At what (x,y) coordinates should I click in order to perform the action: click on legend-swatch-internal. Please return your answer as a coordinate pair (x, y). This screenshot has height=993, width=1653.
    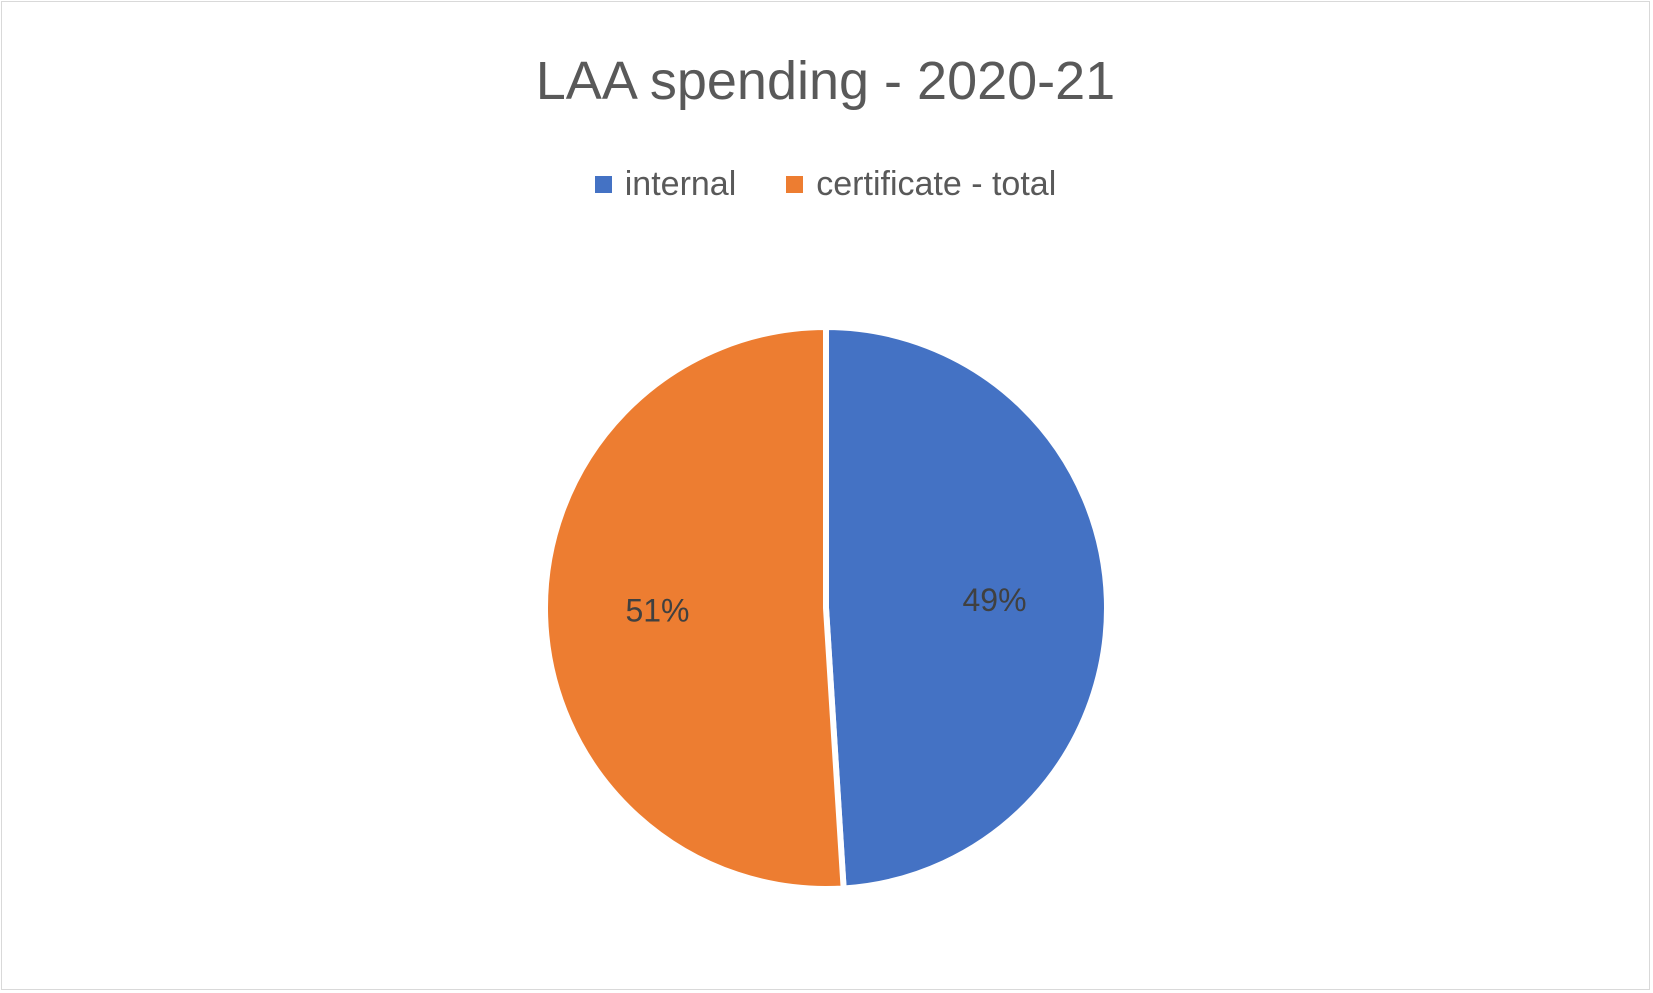
    Looking at the image, I should click on (603, 184).